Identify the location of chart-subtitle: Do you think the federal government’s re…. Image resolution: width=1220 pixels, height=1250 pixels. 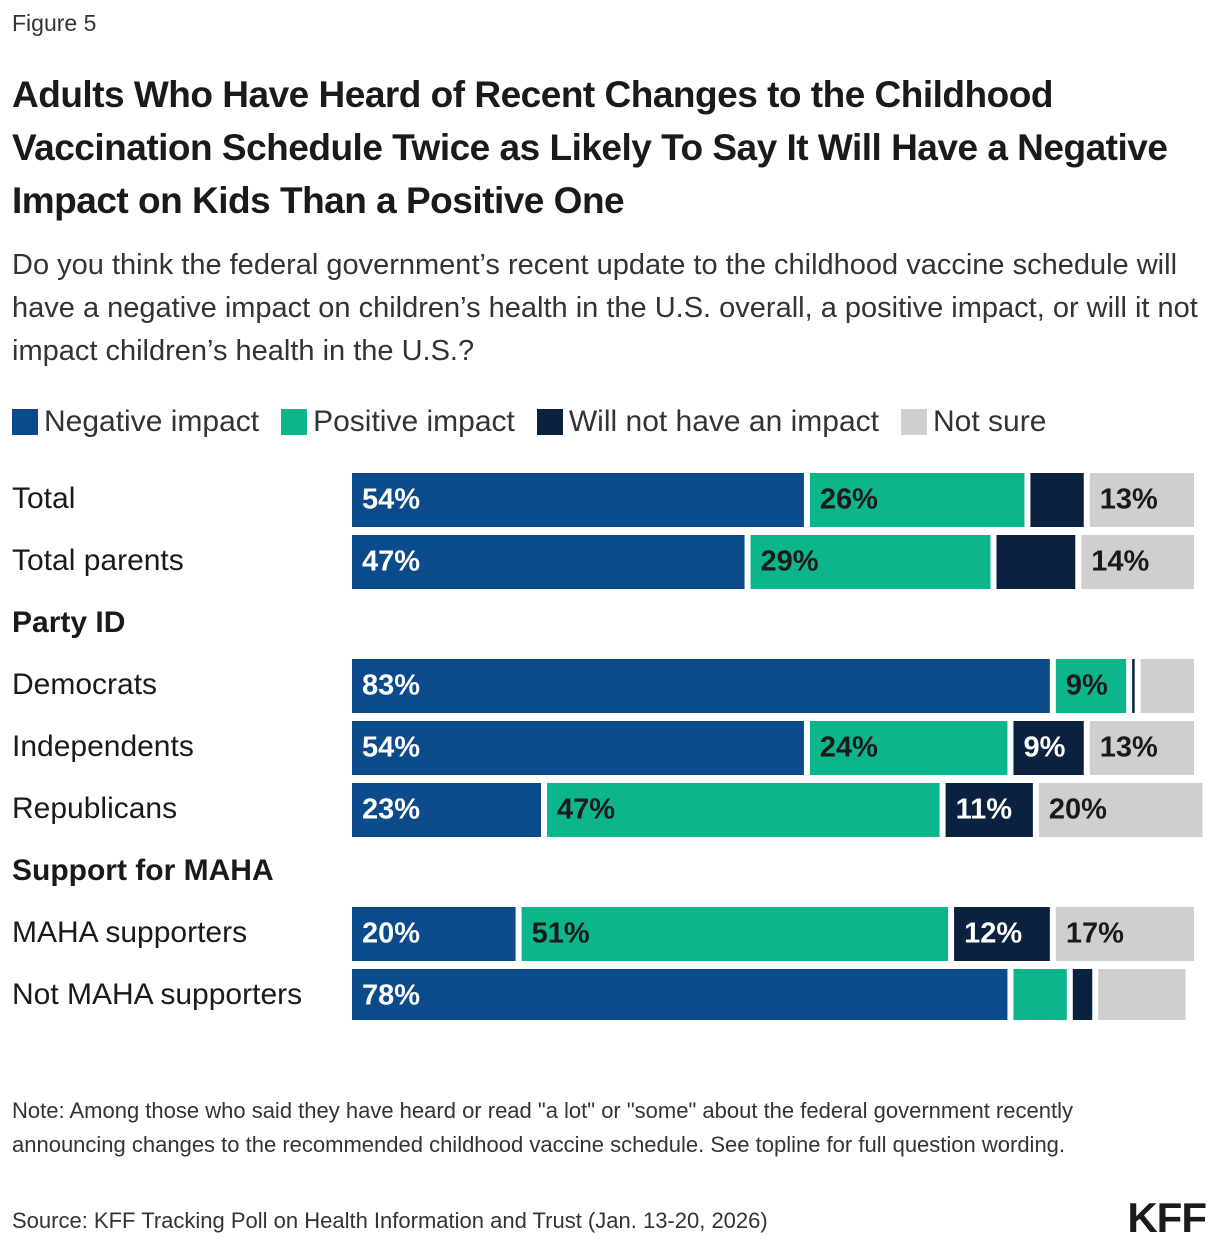
(605, 308).